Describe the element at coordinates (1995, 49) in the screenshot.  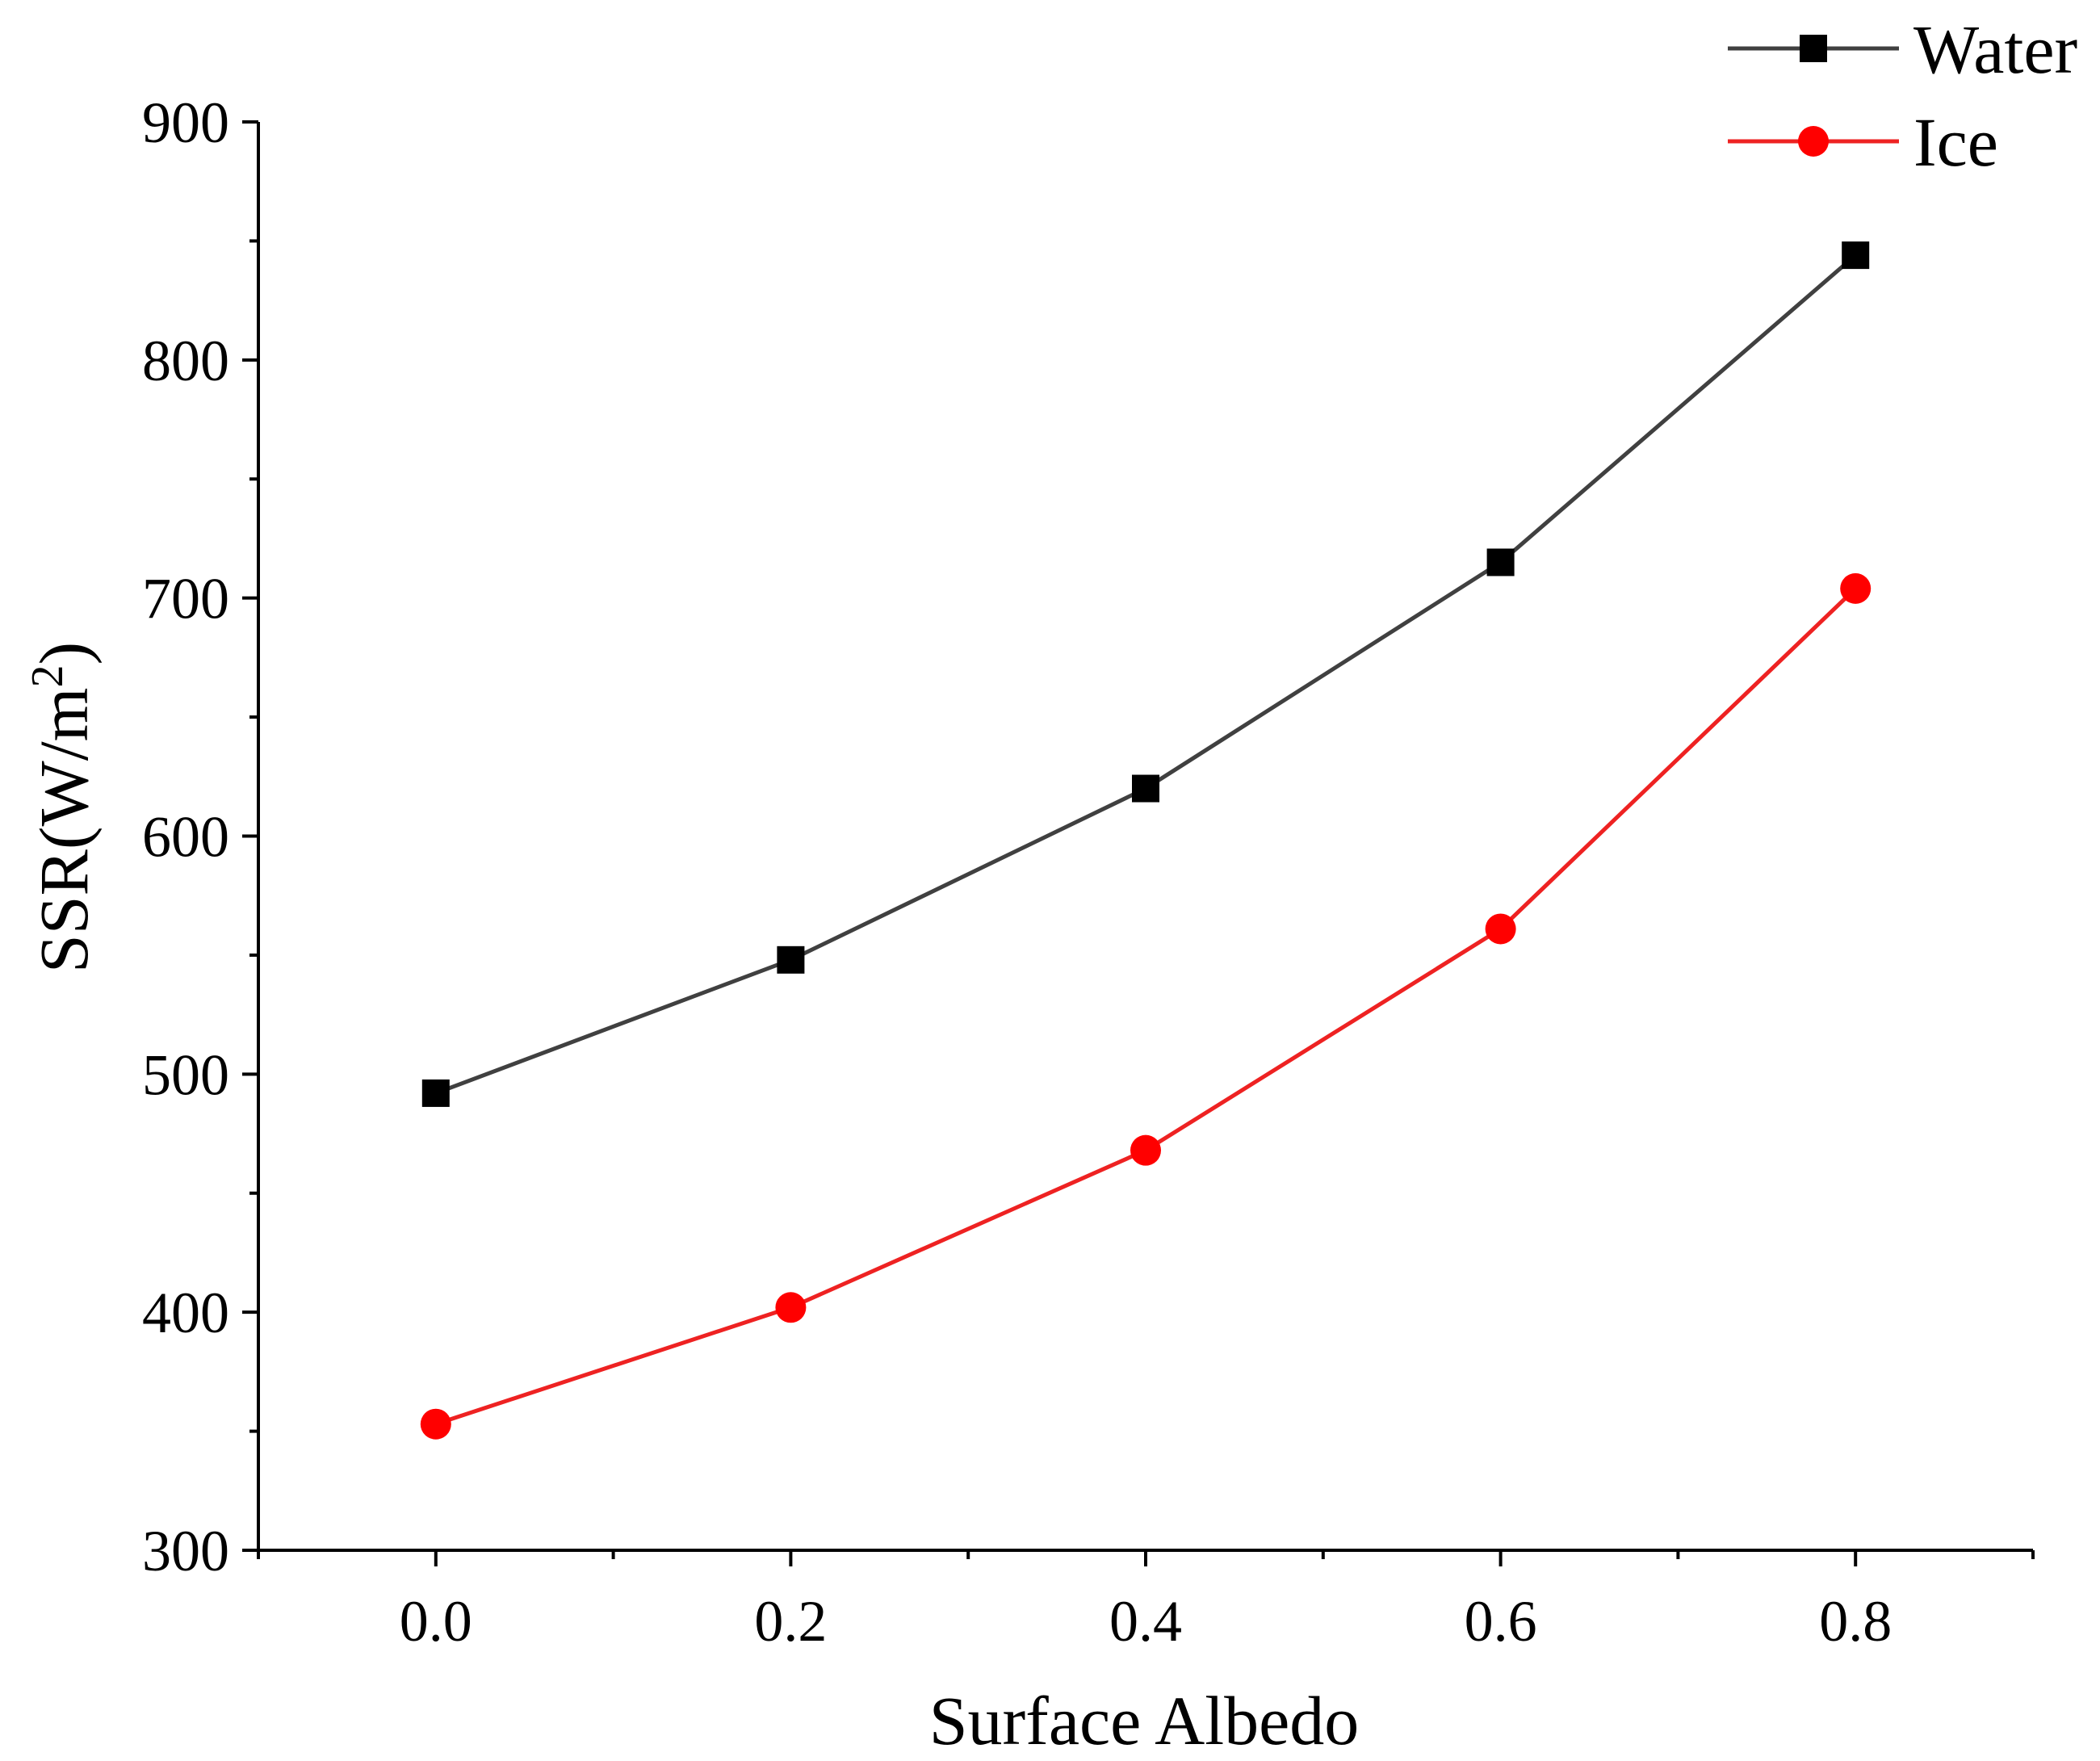
I see `legend-label: Water` at that location.